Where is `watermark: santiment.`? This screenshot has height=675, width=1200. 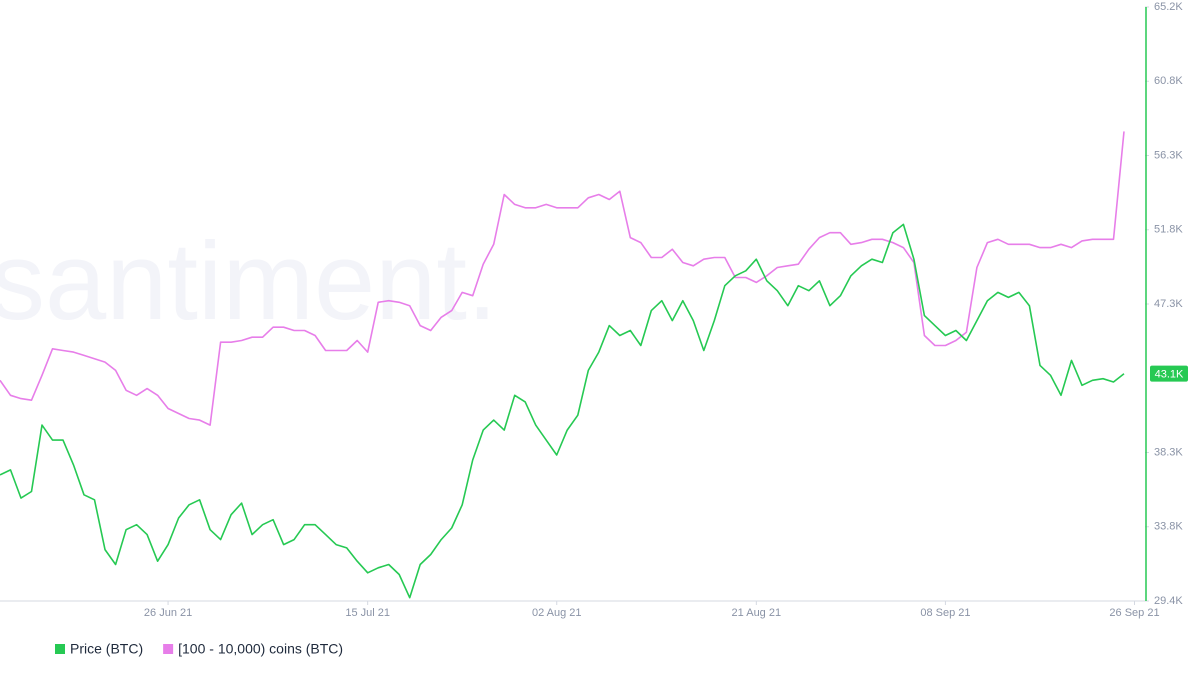 watermark: santiment. is located at coordinates (248, 281).